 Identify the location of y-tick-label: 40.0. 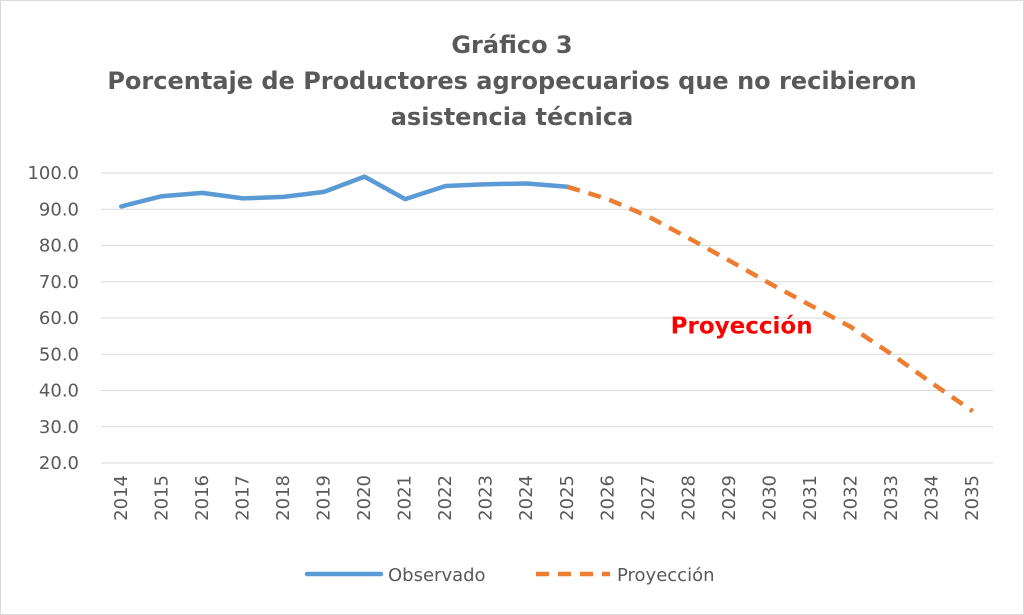
(59, 391).